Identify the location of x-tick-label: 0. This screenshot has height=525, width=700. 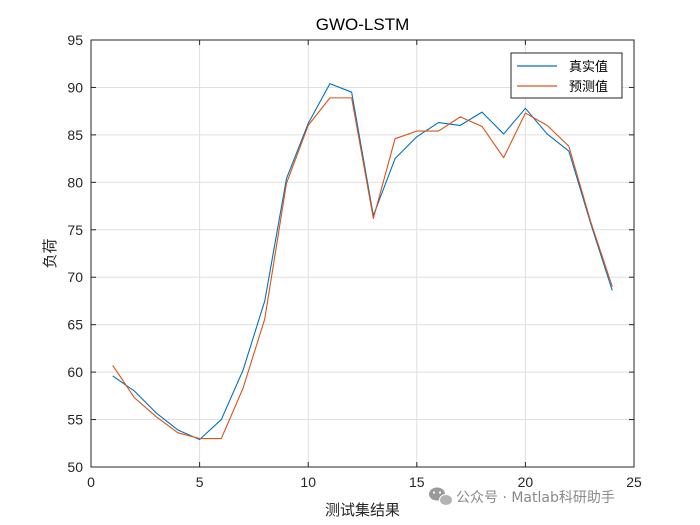
(91, 482).